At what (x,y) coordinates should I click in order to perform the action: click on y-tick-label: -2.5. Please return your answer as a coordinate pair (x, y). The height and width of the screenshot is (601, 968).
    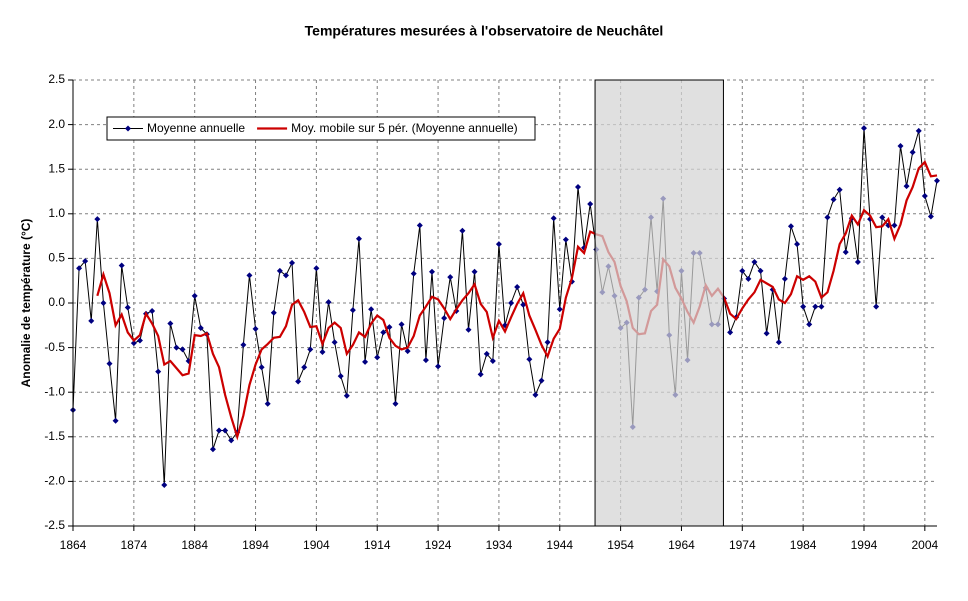
    Looking at the image, I should click on (54, 525).